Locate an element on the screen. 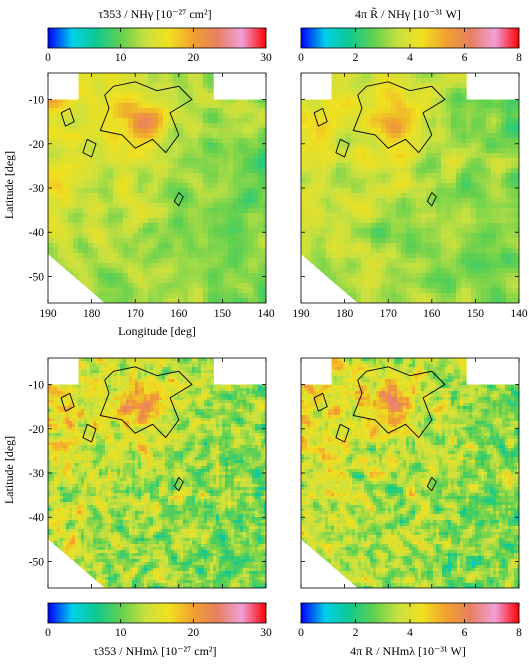 This screenshot has width=529, height=668. colorbar-title-top-right: 4π R̃ / NHγ [10⁻³¹ W] is located at coordinates (408, 14).